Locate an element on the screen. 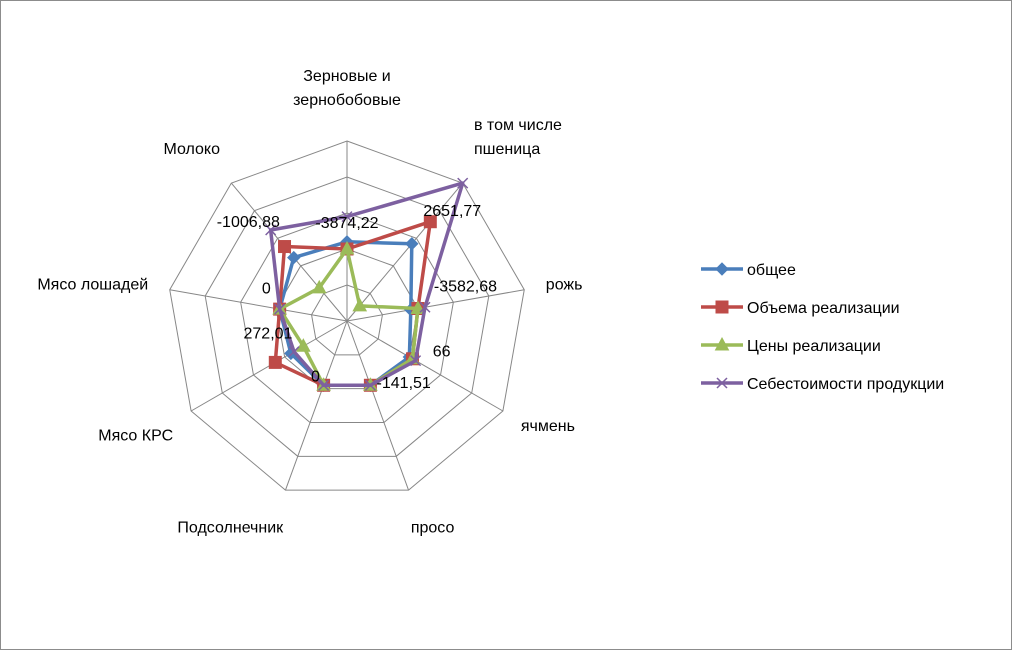  legend-label: Себестоимости продукции is located at coordinates (845, 384).